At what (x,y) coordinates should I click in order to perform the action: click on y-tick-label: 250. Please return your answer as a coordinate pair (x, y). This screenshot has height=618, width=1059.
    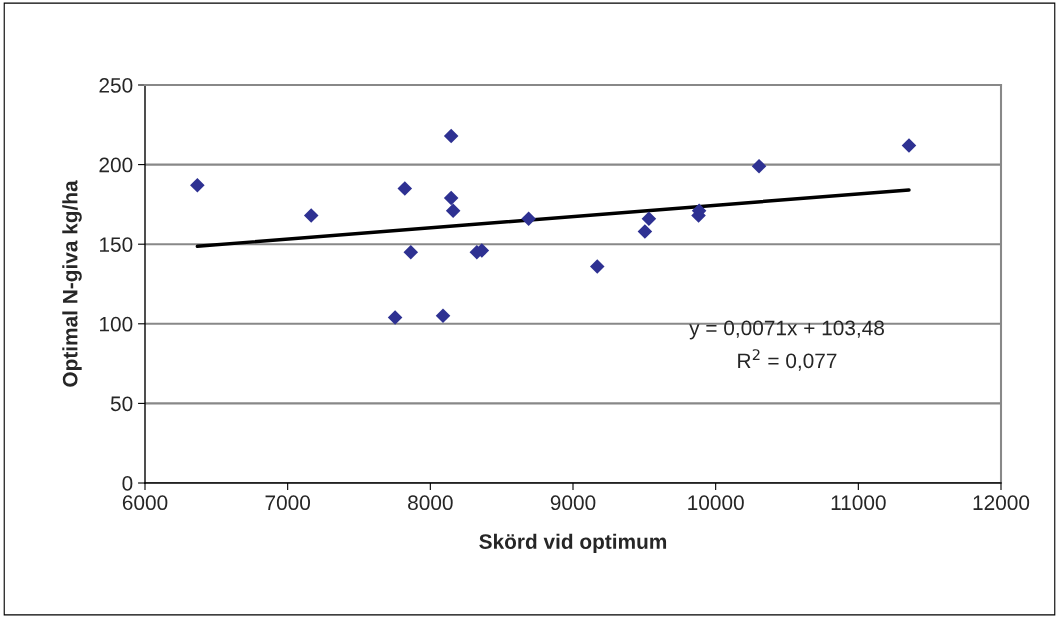
    Looking at the image, I should click on (116, 85).